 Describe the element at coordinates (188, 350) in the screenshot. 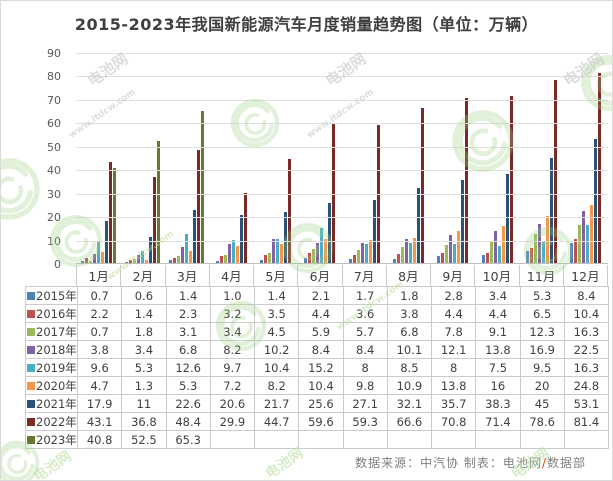

I see `value-cell-2018年-3月: 6.8` at that location.